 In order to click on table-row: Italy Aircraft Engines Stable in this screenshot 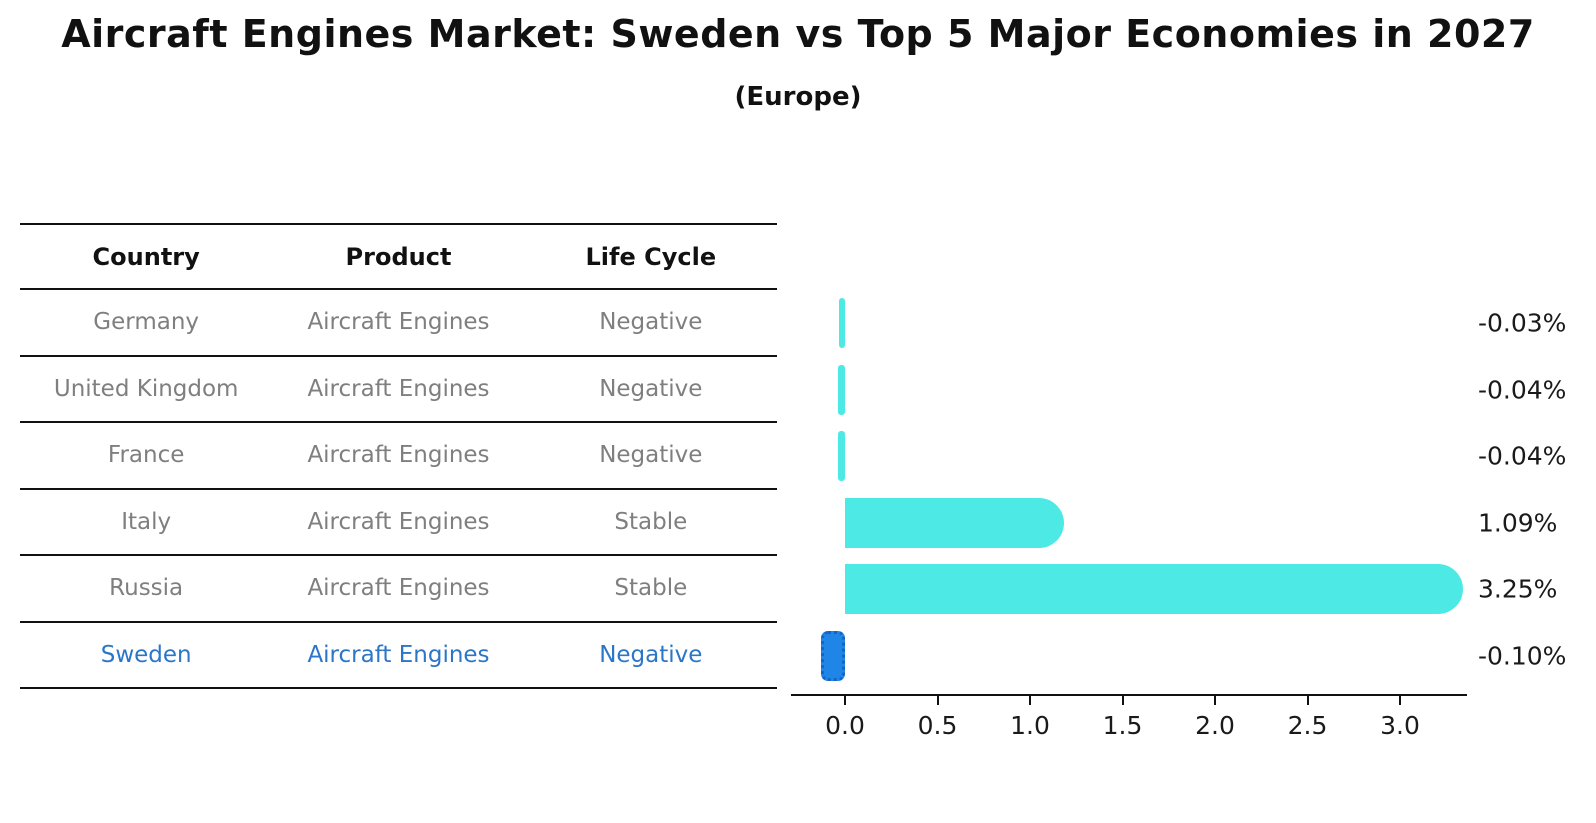, I will do `click(398, 523)`.